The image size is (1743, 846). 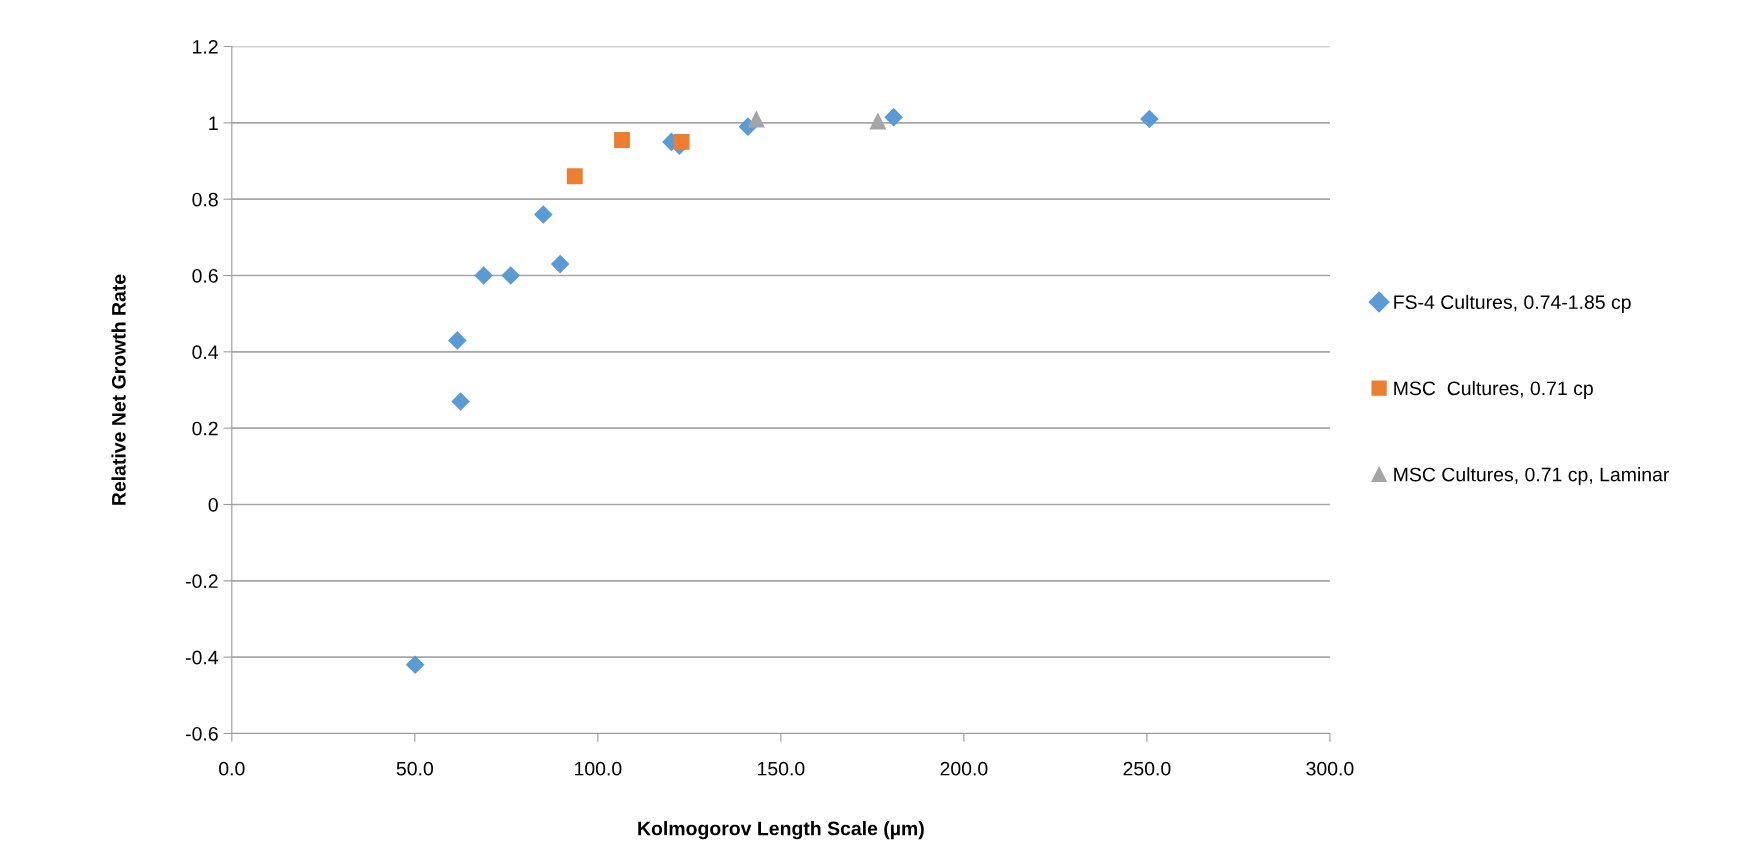 I want to click on y-tick-label: -0.2, so click(x=201, y=581).